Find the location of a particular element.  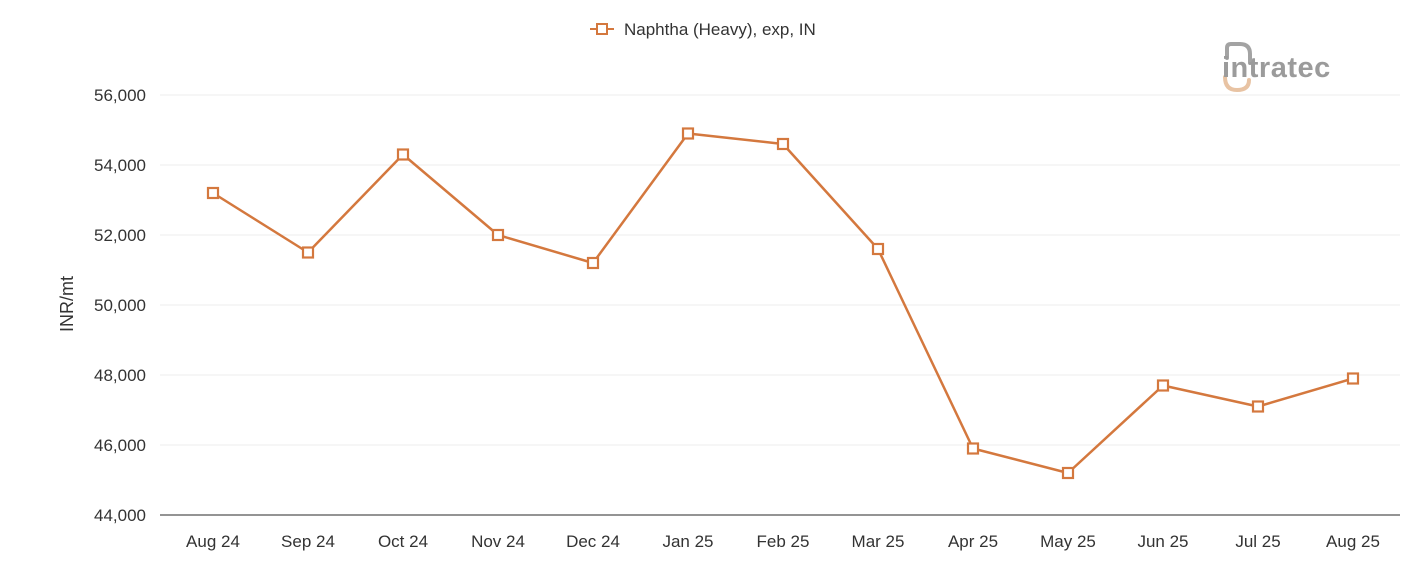

y-axis-title: INR/mt is located at coordinates (67, 304).